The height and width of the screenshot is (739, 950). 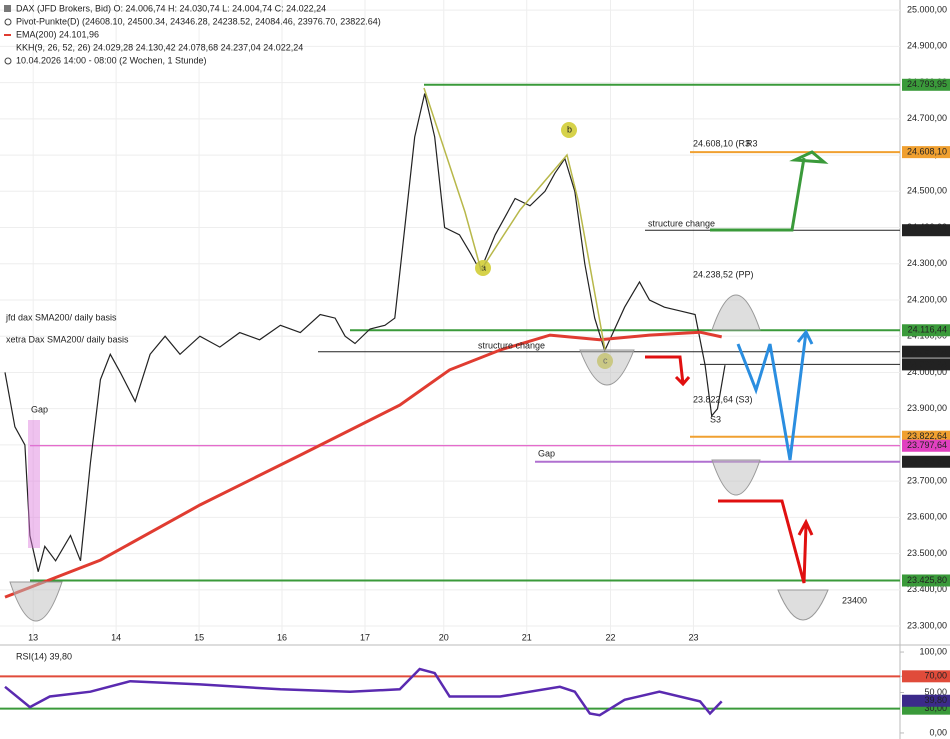 I want to click on x-tick-label: 23, so click(x=693, y=637).